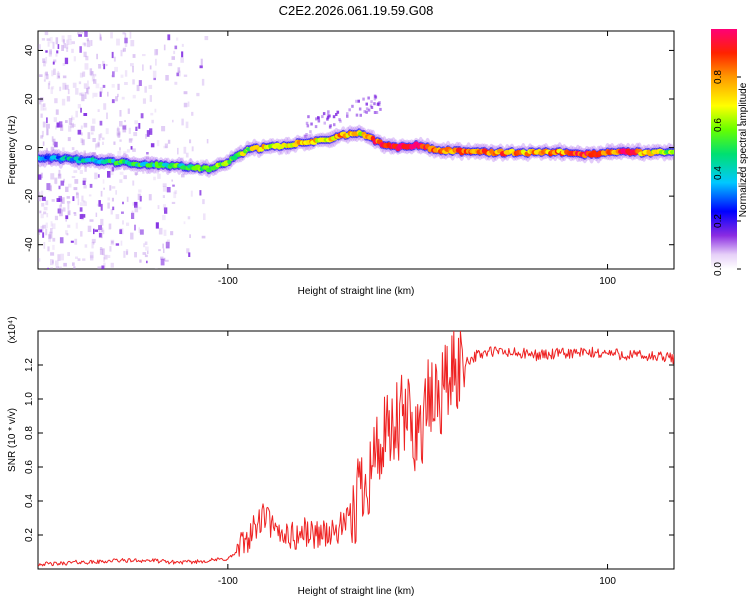 The width and height of the screenshot is (750, 600). Describe the element at coordinates (29, 501) in the screenshot. I see `y-tick-label: 0.4` at that location.